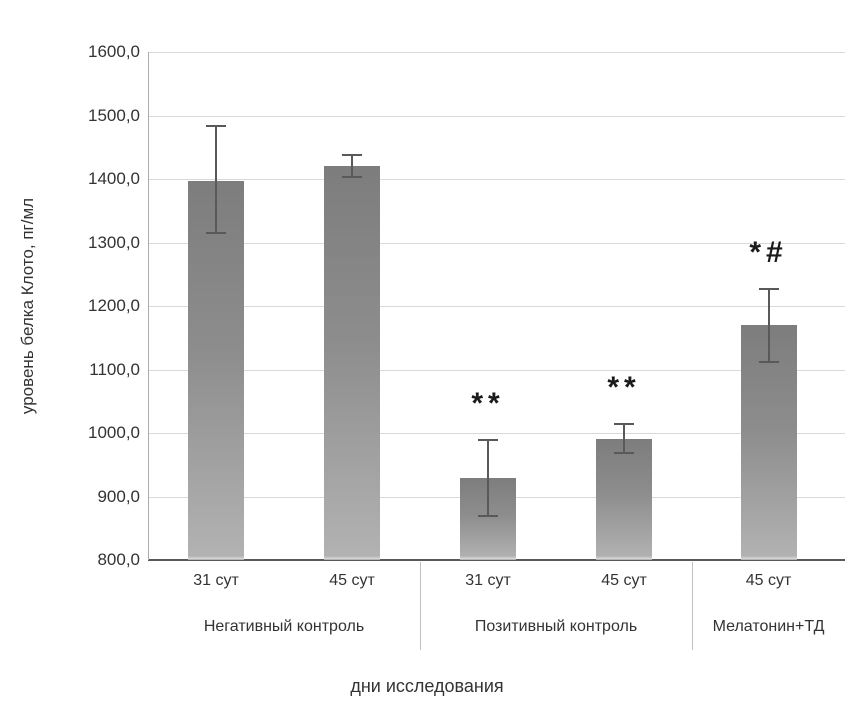 The height and width of the screenshot is (716, 855). I want to click on y-tick-label: 800,0, so click(118, 559).